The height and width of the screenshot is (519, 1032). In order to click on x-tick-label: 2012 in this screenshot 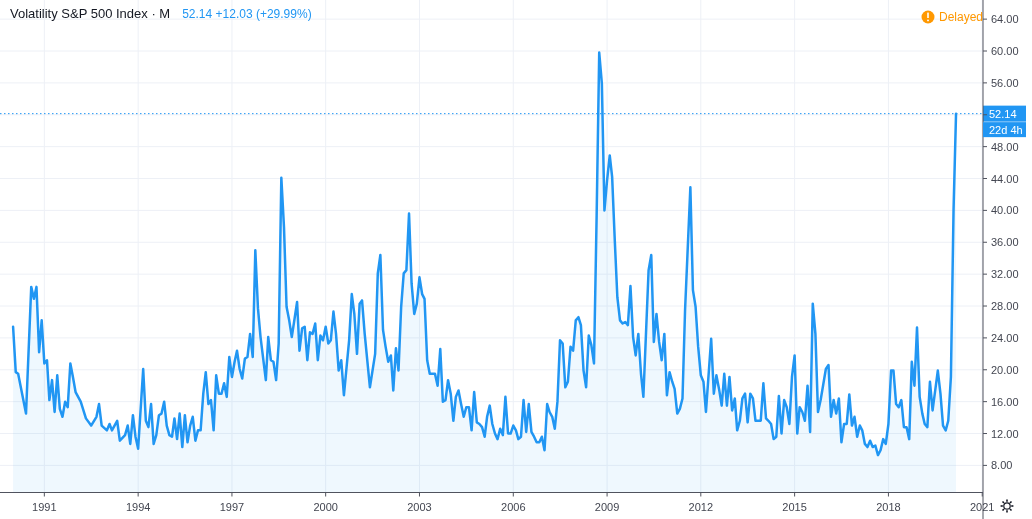, I will do `click(701, 506)`.